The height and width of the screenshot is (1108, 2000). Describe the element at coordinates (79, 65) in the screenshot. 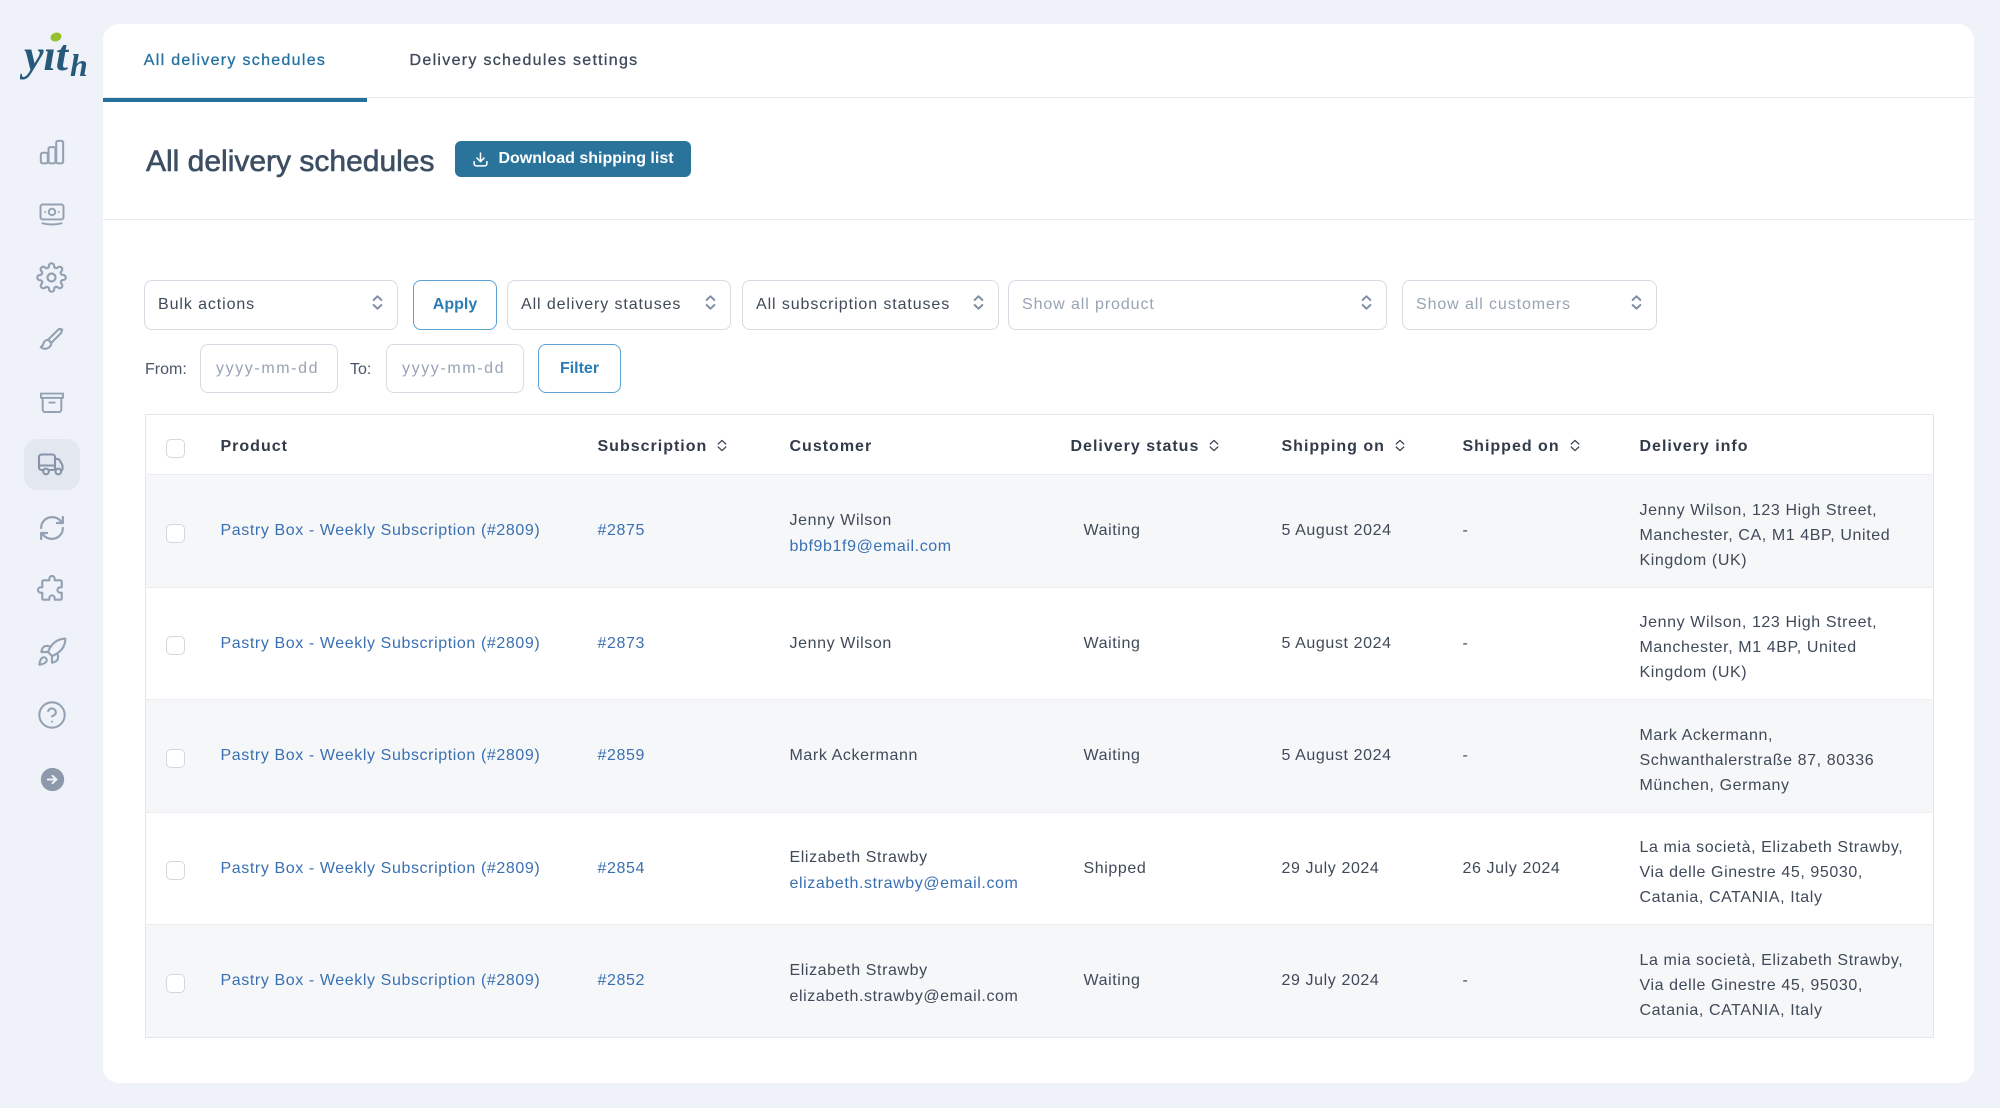

I see `svg-text: h` at that location.